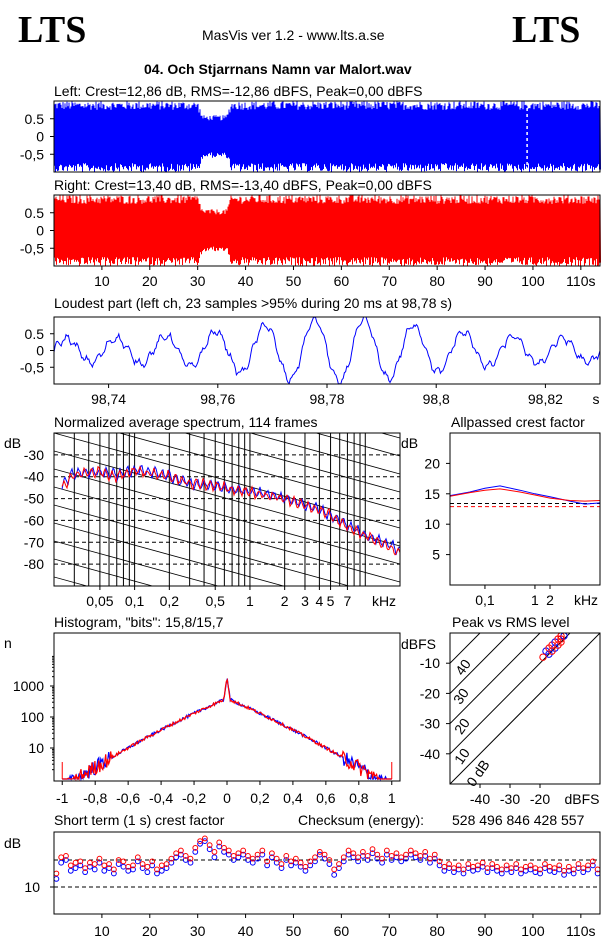 The image size is (606, 946). Describe the element at coordinates (540, 799) in the screenshot. I see `x-tick-label: -20` at that location.